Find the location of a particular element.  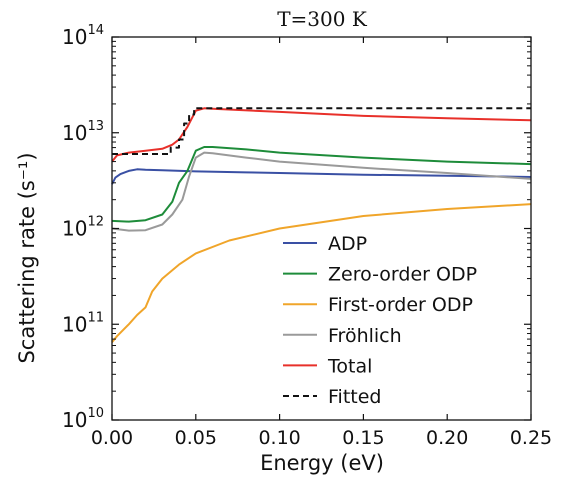

x-tick-label: 0.15 is located at coordinates (363, 438).